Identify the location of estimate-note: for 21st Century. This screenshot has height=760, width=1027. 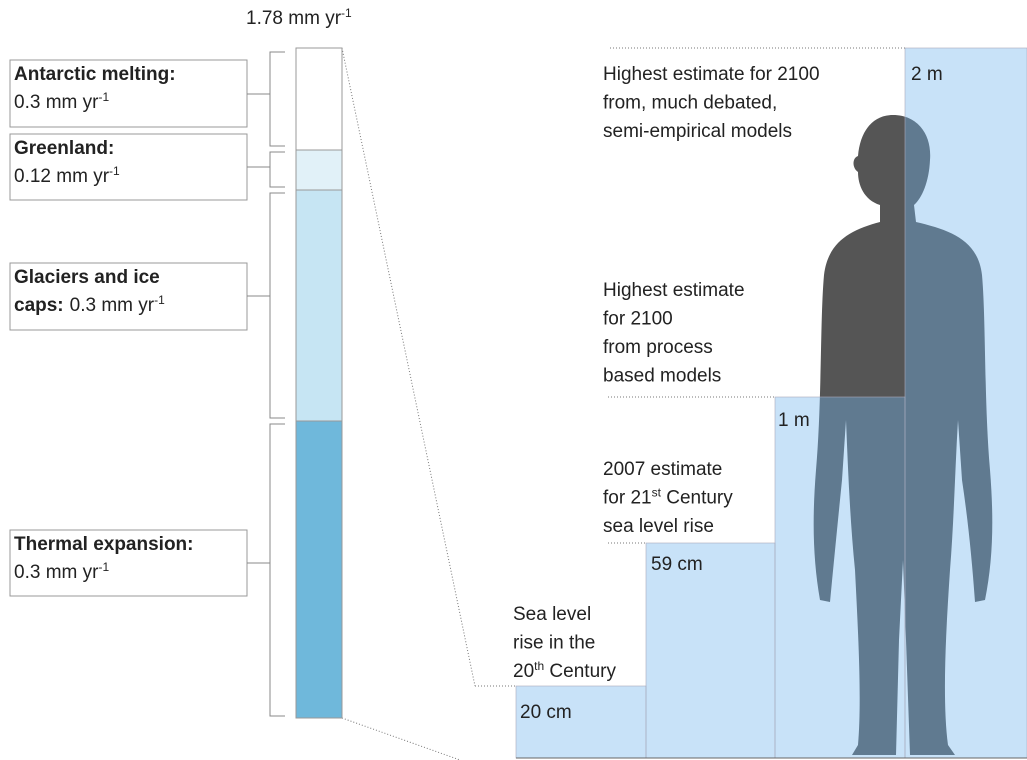
(668, 497).